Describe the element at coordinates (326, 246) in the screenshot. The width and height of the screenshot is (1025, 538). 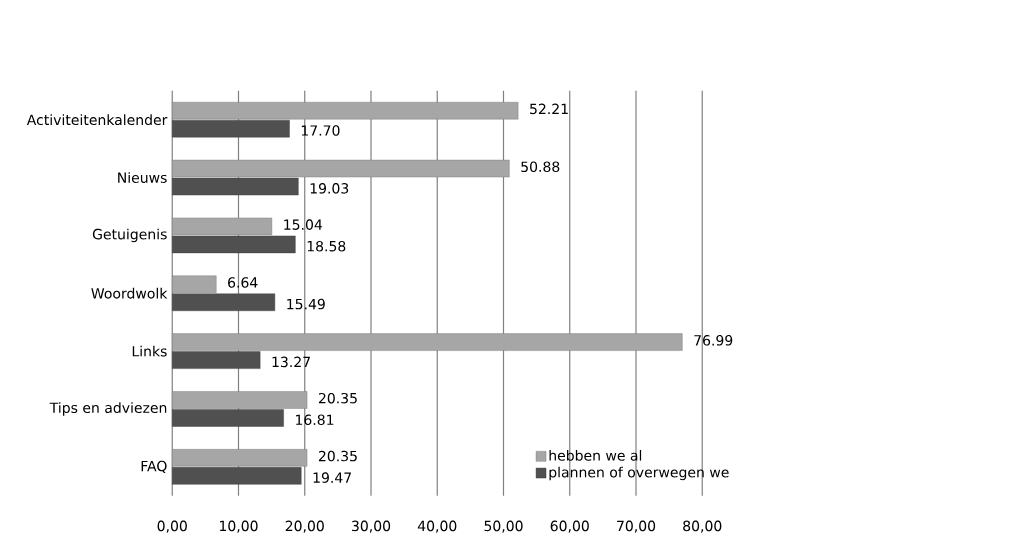
I see `data-label: 18.58` at that location.